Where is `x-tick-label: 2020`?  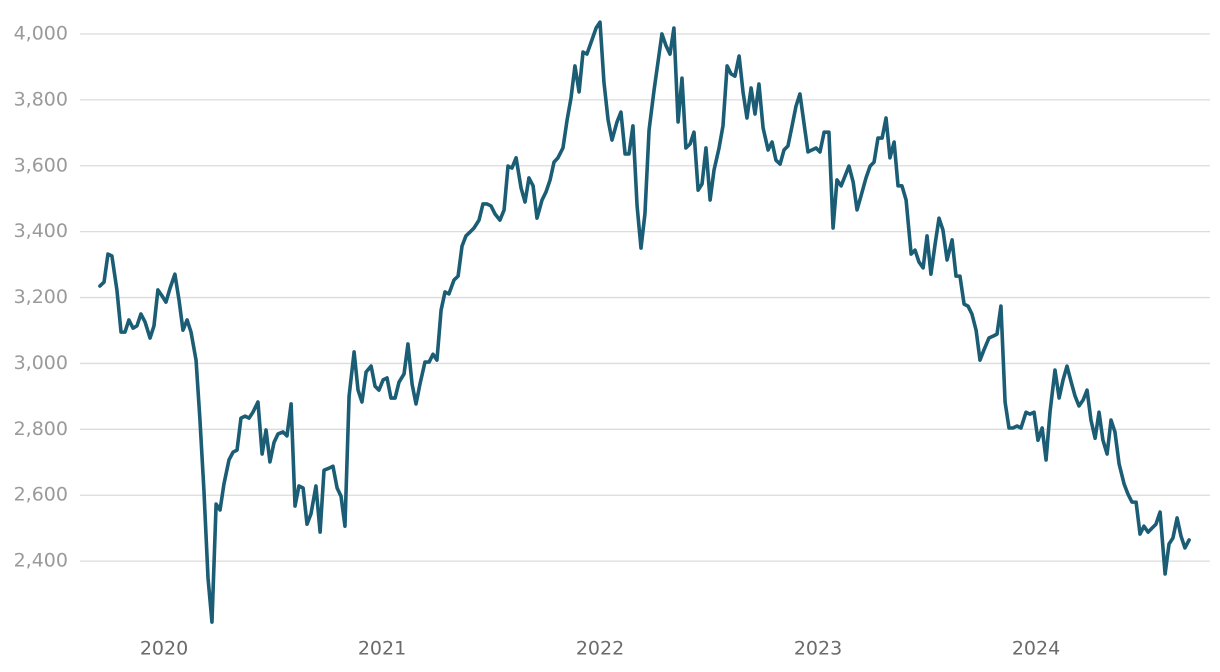
x-tick-label: 2020 is located at coordinates (164, 649).